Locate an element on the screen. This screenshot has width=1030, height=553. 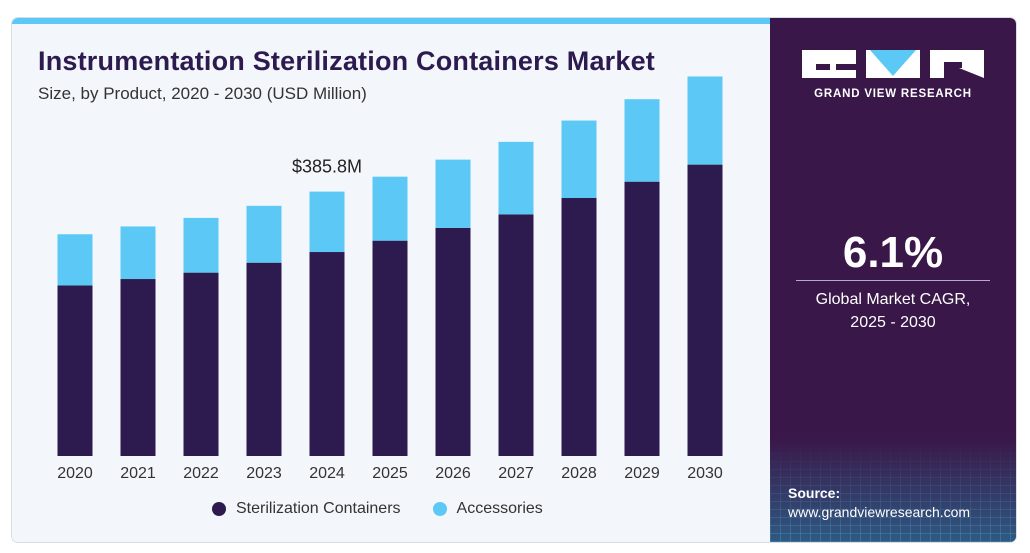
cagr-divider is located at coordinates (893, 280).